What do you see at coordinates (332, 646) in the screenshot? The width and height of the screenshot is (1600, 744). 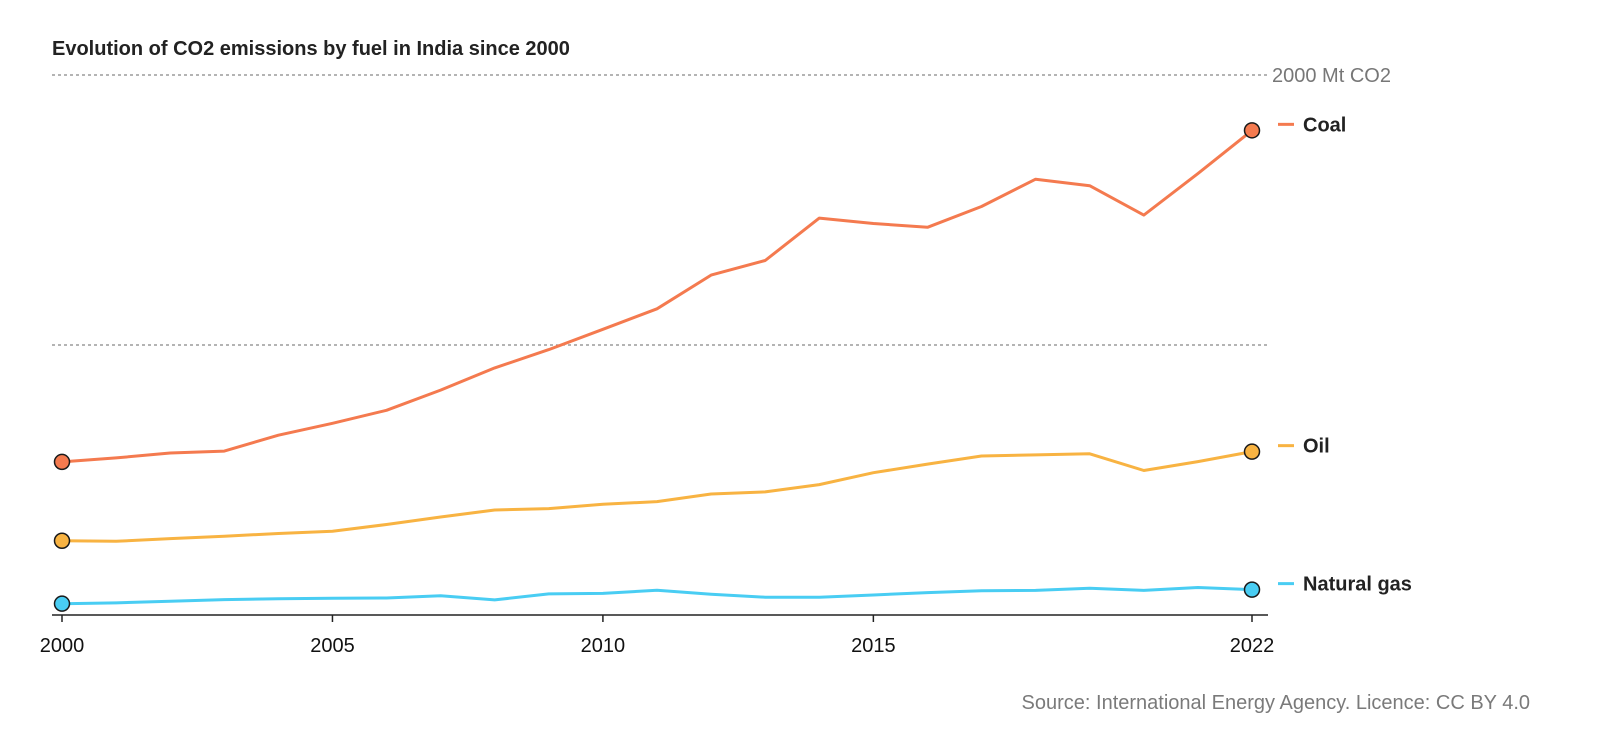 I see `x-tick-label: 2005` at bounding box center [332, 646].